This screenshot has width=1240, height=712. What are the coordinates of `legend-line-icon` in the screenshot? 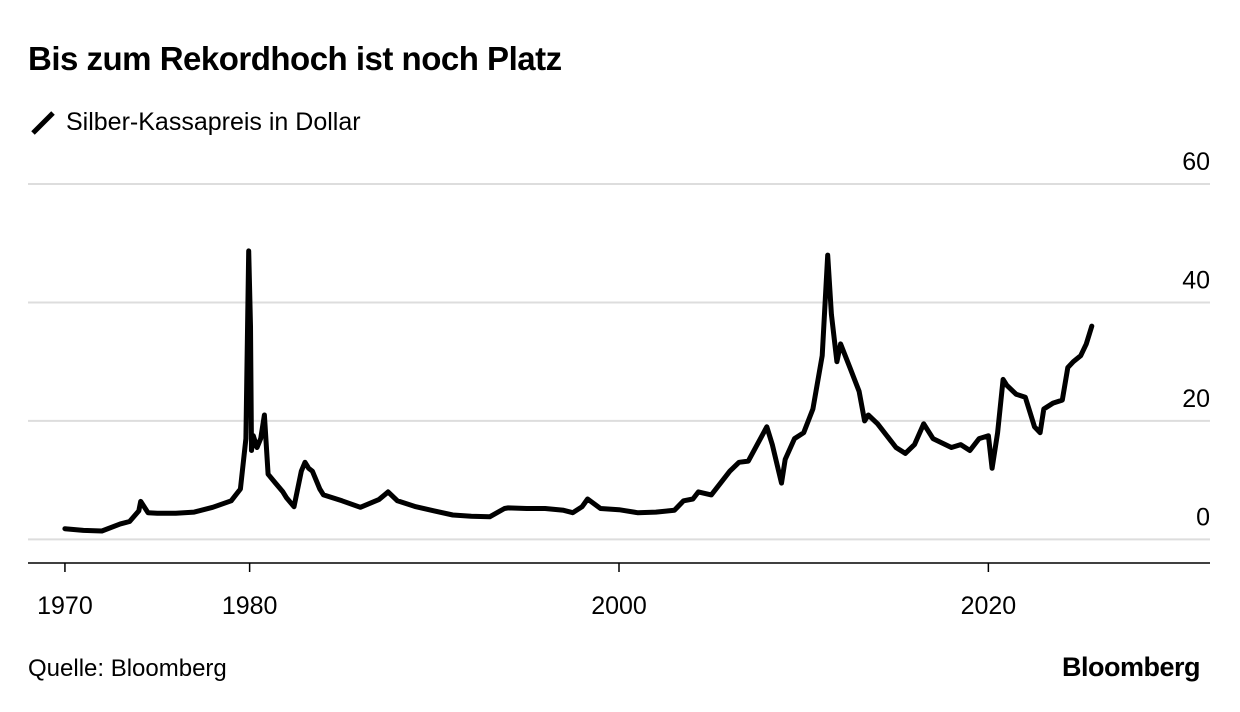 It's located at (43, 122).